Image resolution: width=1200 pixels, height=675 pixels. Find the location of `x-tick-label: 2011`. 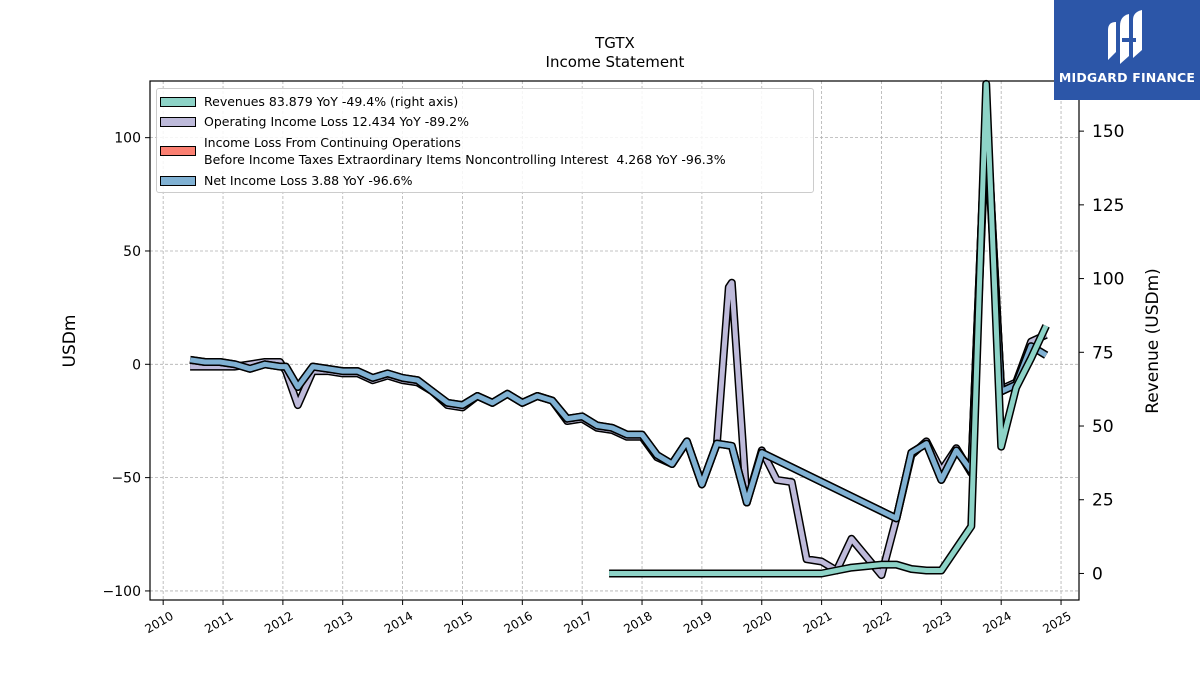

x-tick-label: 2011 is located at coordinates (218, 622).